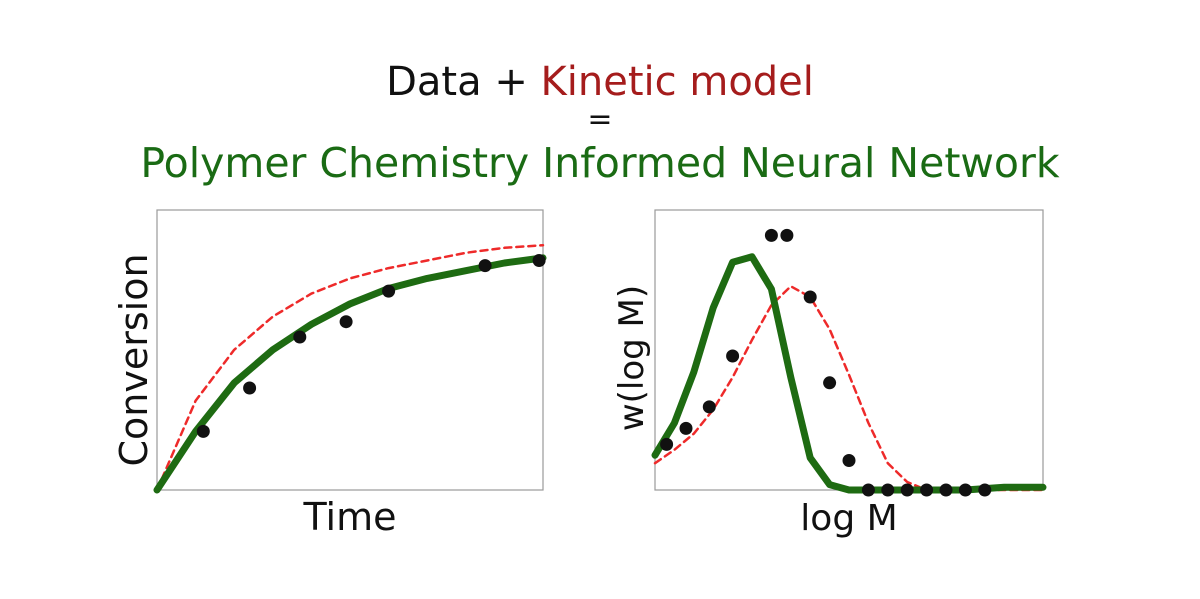 The height and width of the screenshot is (599, 1200). Describe the element at coordinates (350, 517) in the screenshot. I see `conversion-x-label: Time` at that location.